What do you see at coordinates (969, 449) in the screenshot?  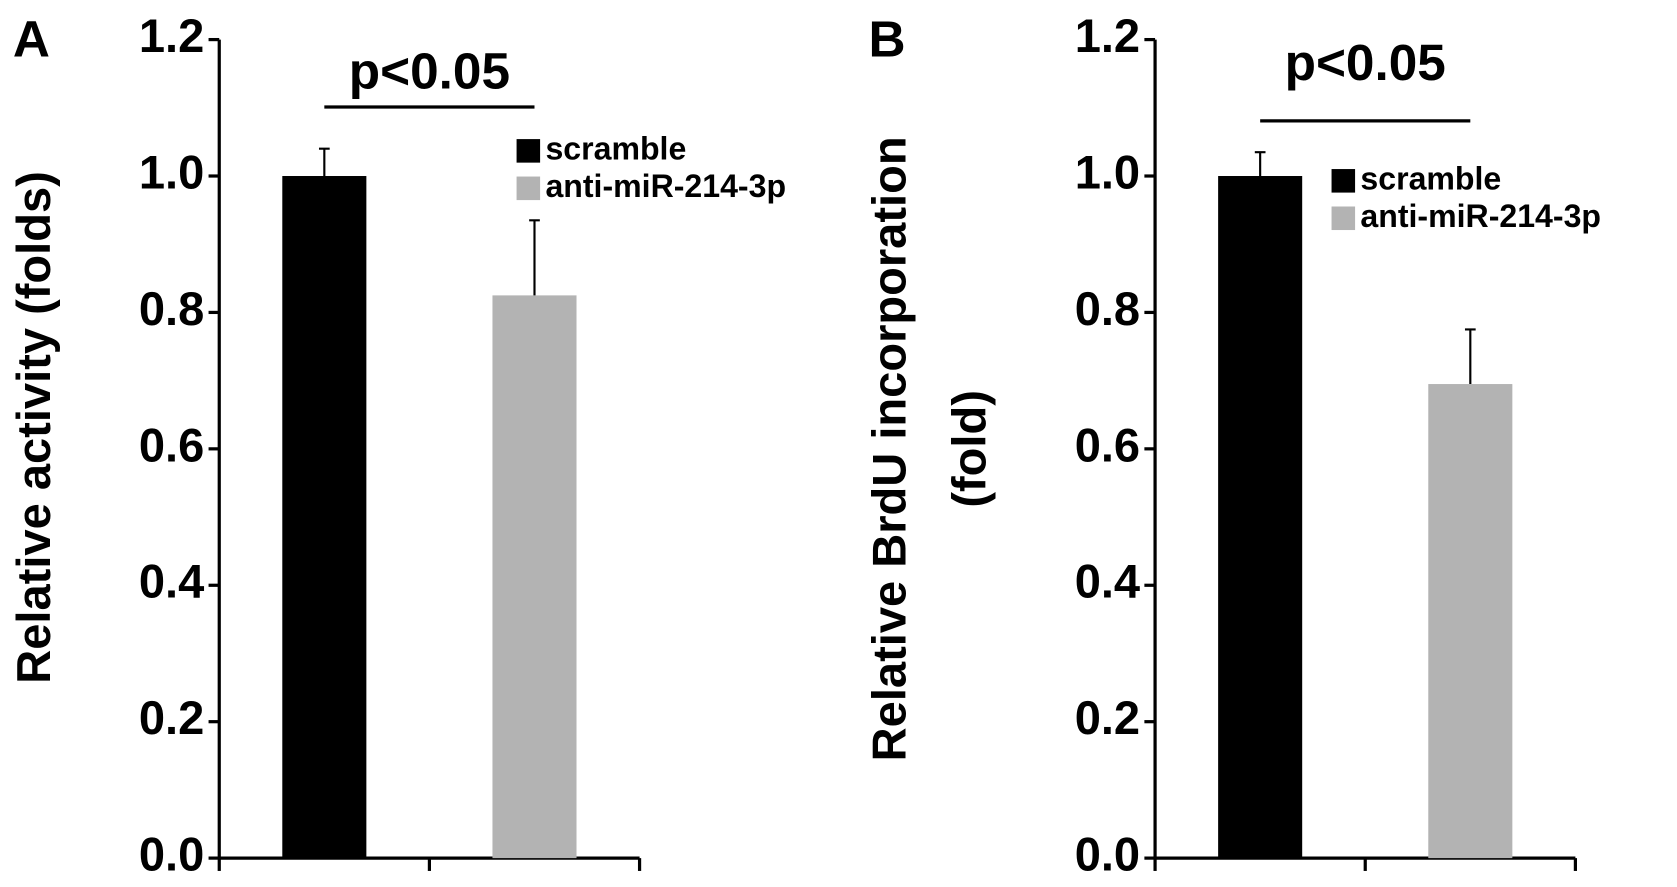 I see `y-axis-label: (fold)` at bounding box center [969, 449].